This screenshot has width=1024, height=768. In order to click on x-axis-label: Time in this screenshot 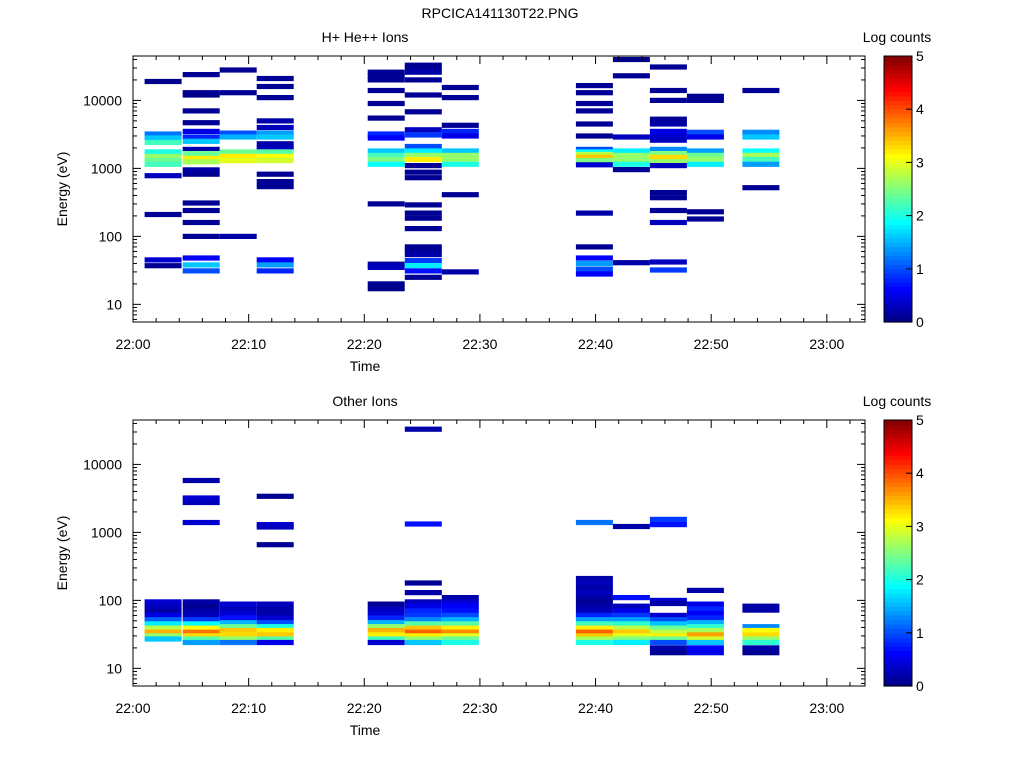, I will do `click(365, 366)`.